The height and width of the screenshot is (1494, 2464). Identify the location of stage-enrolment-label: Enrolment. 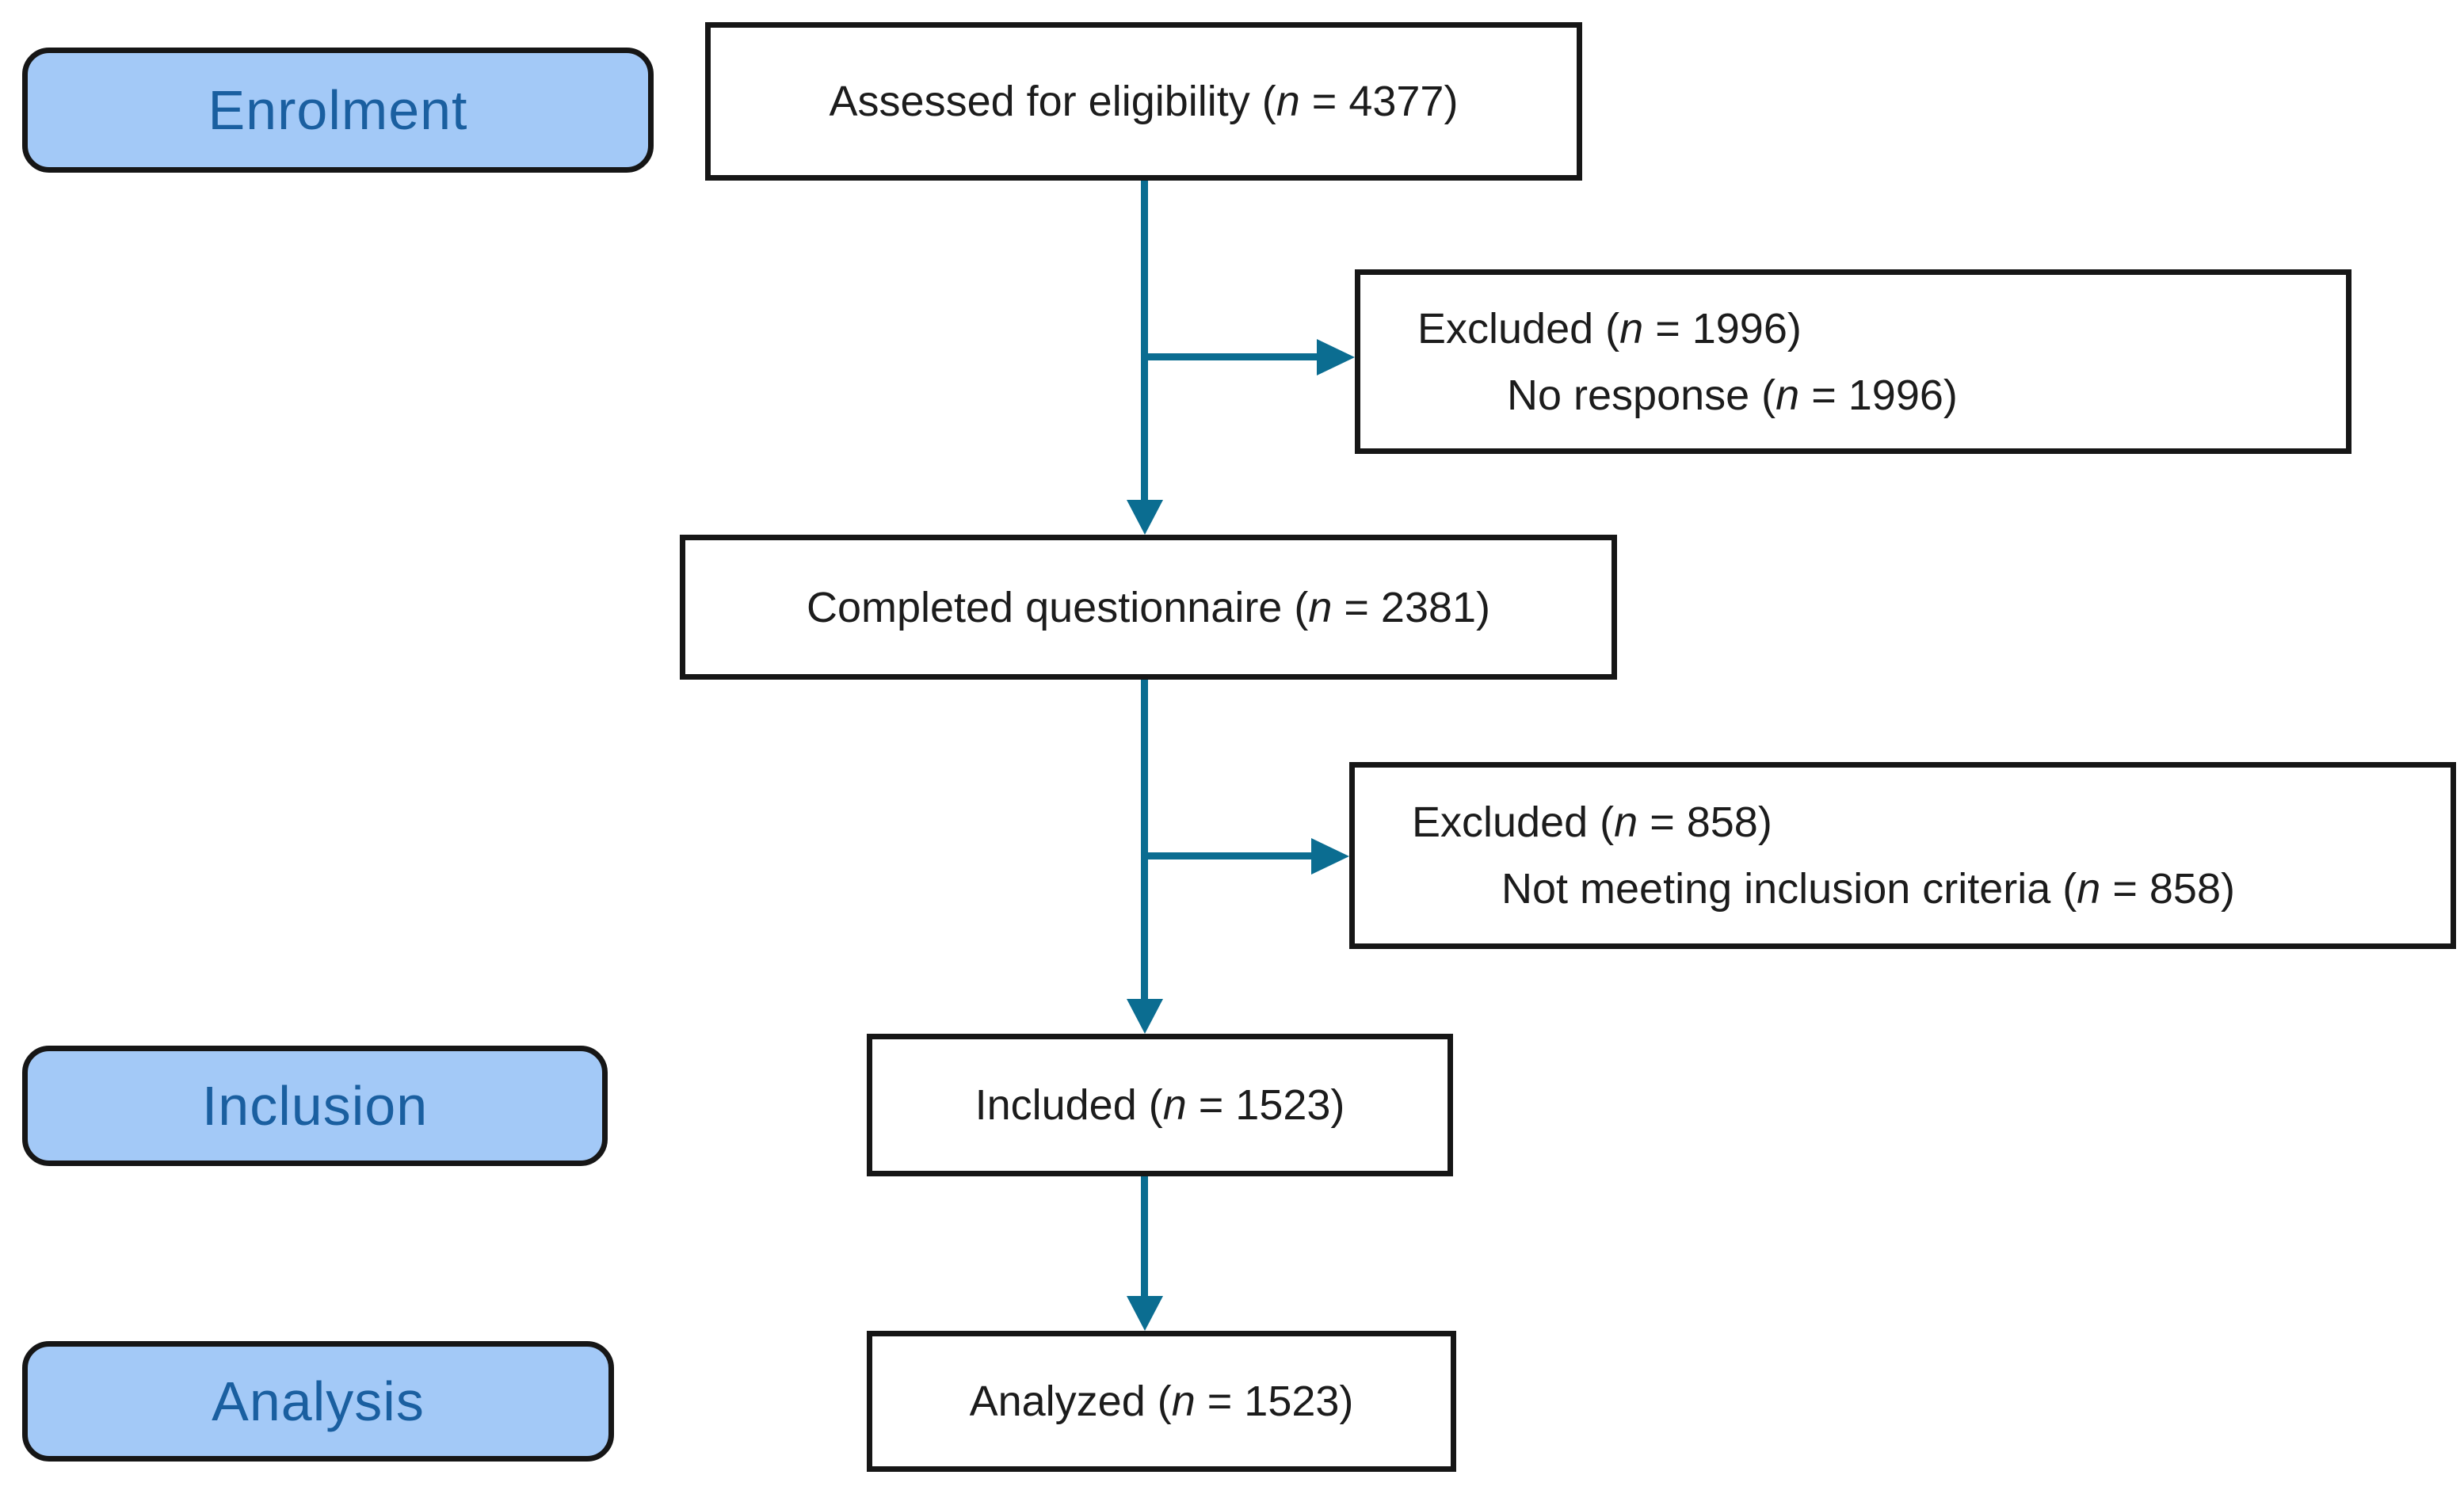
(338, 110).